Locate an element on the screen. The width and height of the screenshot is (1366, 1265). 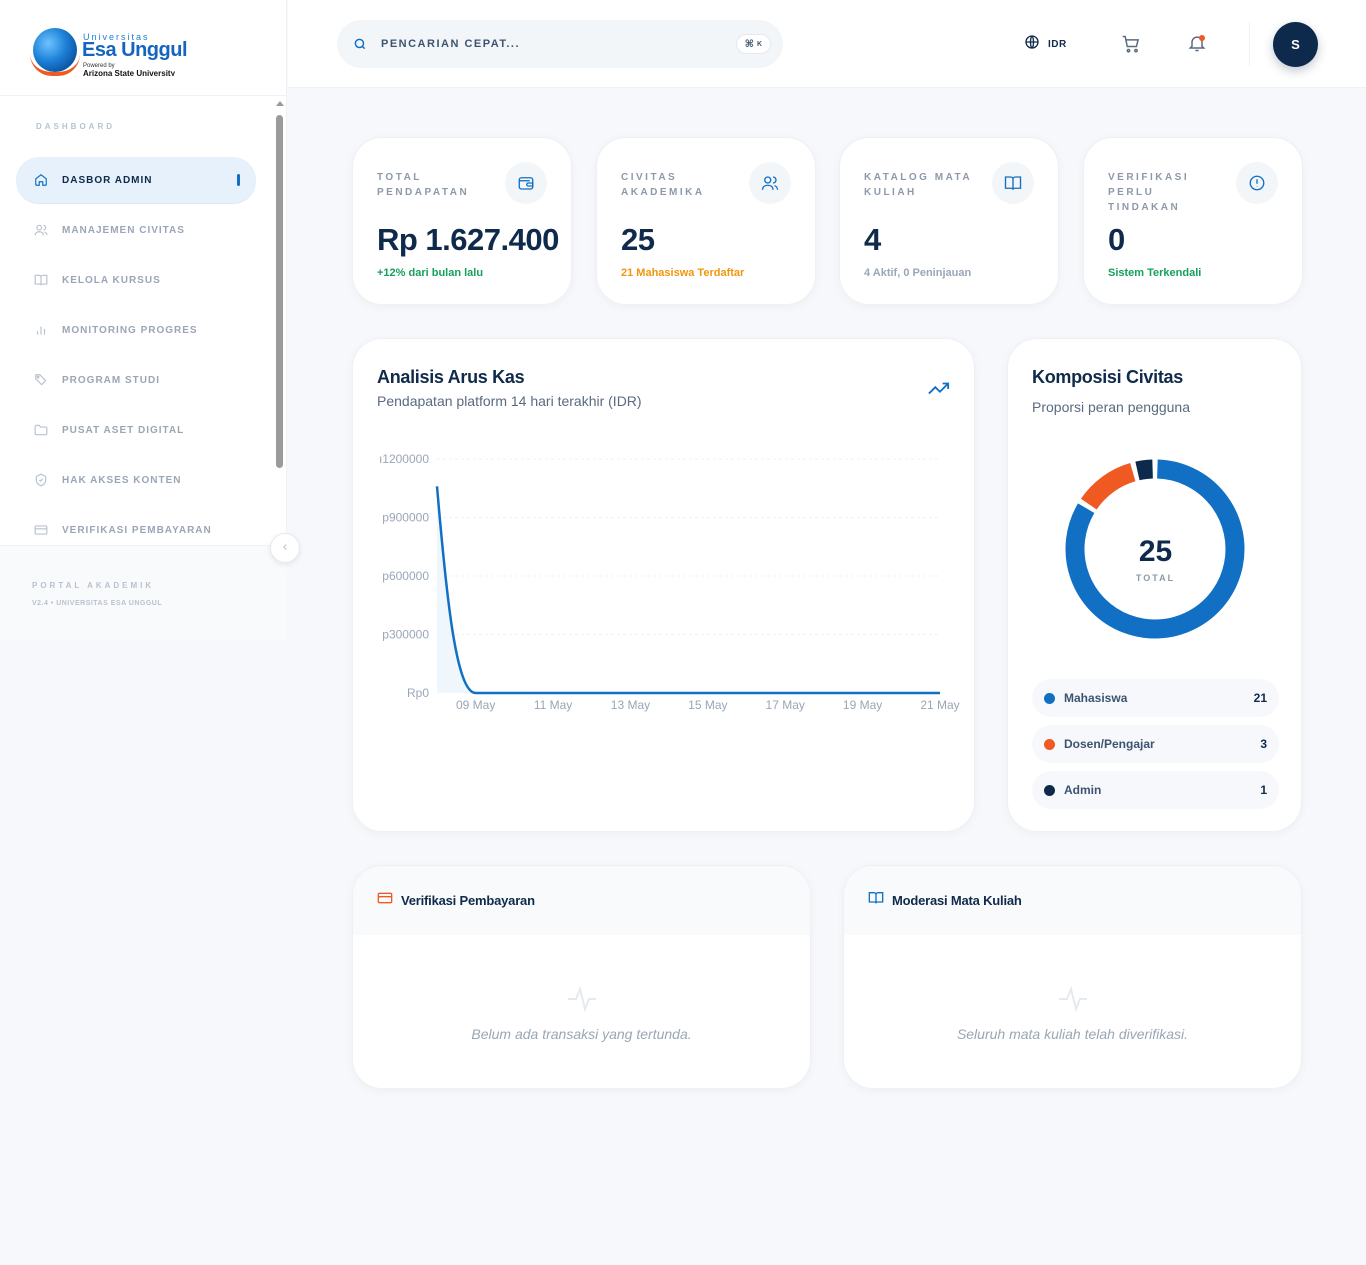
users-icon is located at coordinates (770, 183).